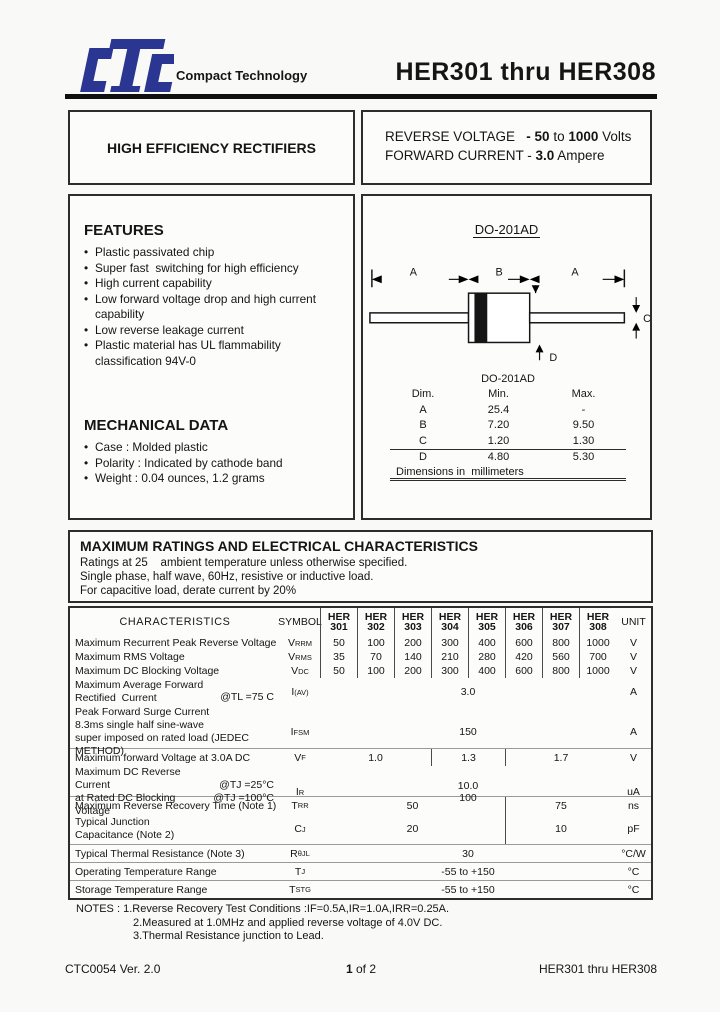 Image resolution: width=720 pixels, height=1012 pixels. Describe the element at coordinates (523, 622) in the screenshot. I see `col-her306: HER 306` at that location.